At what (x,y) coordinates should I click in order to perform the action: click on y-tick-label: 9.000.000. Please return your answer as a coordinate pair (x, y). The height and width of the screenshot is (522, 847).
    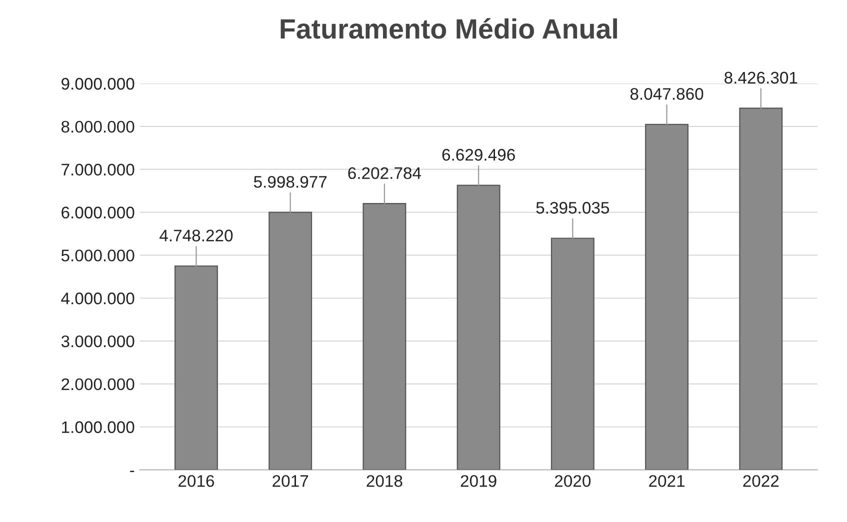
    Looking at the image, I should click on (98, 84).